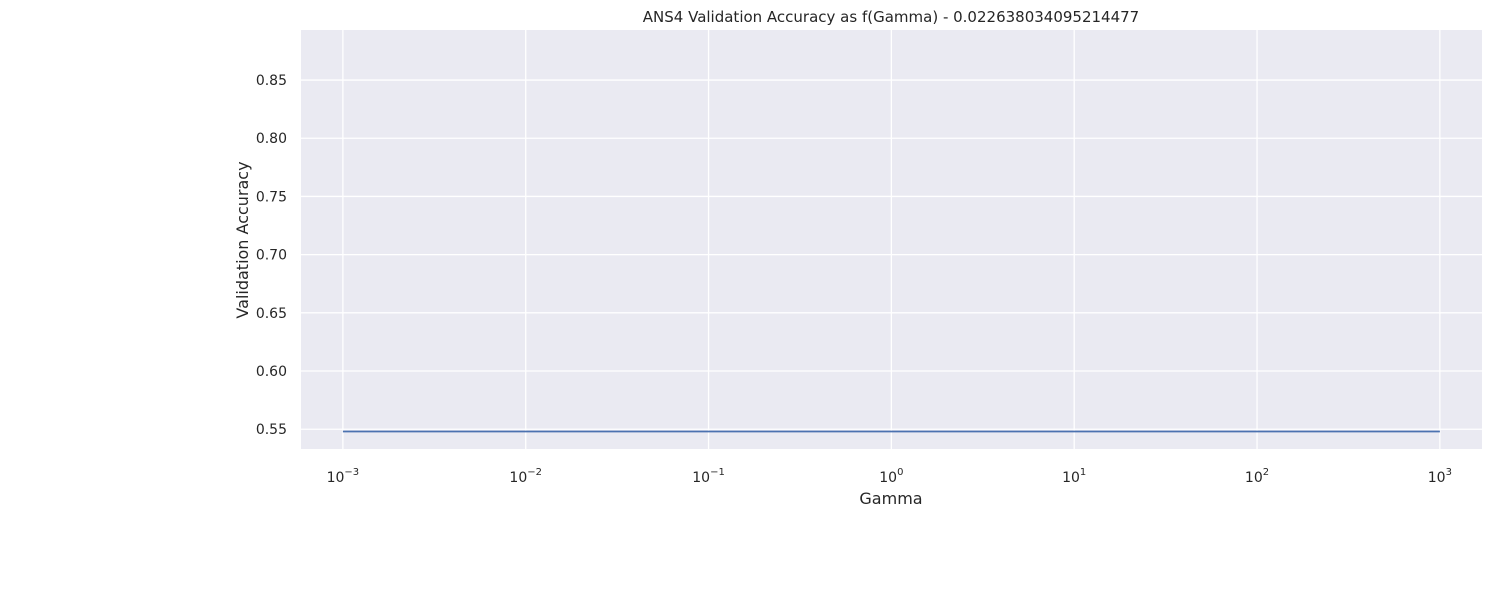  What do you see at coordinates (1440, 476) in the screenshot?
I see `x-tick-label: 10³` at bounding box center [1440, 476].